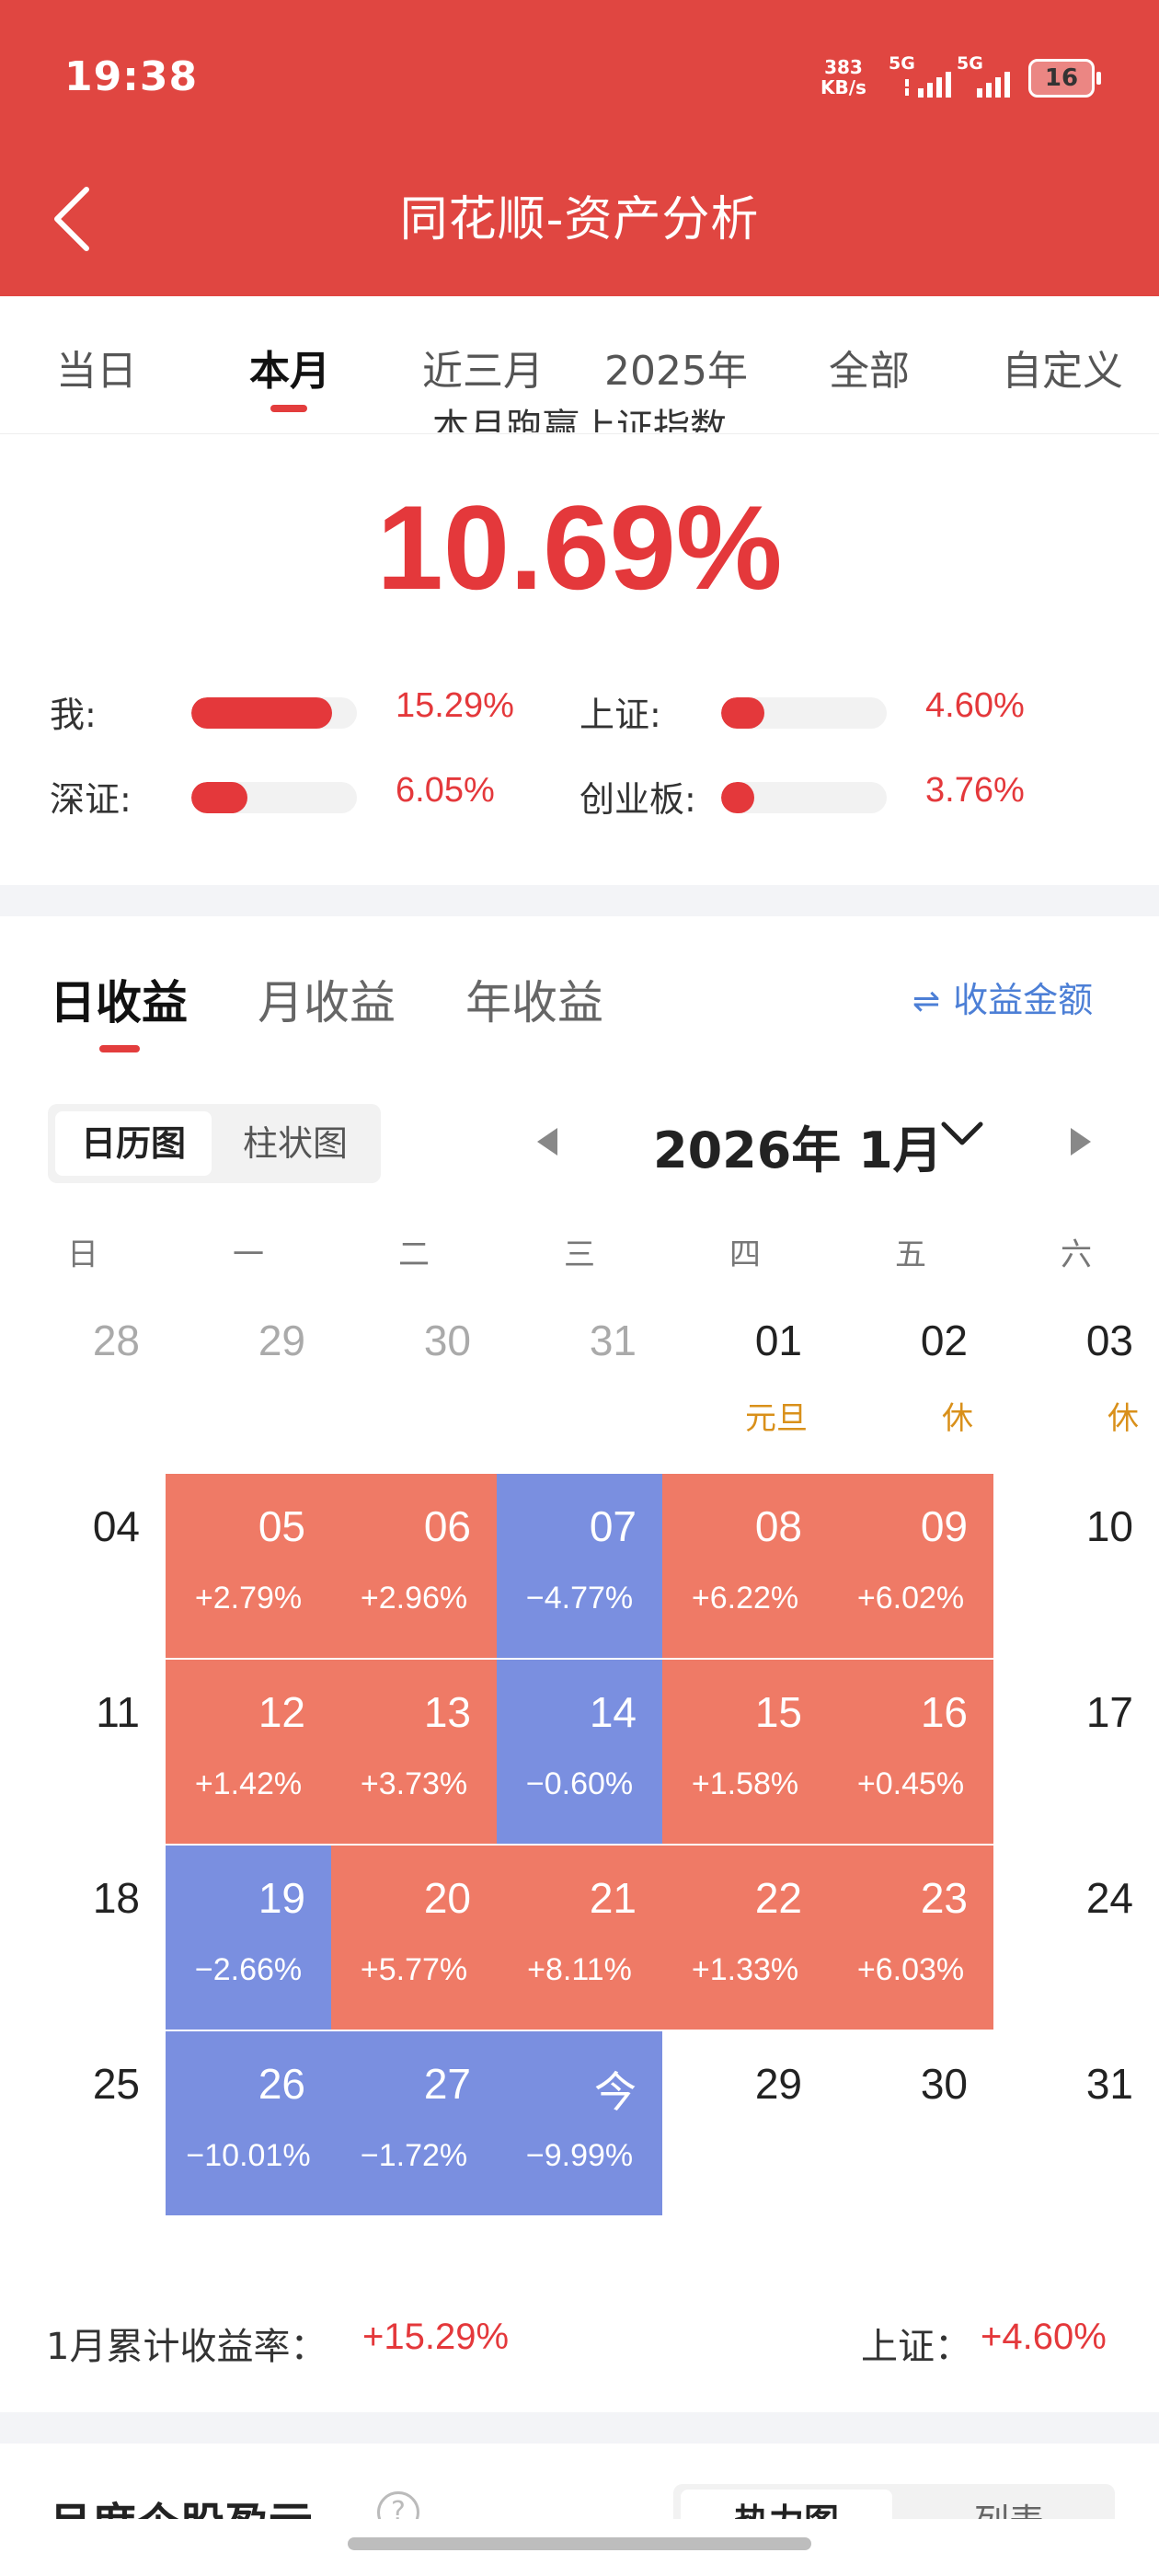 This screenshot has width=1159, height=2576. What do you see at coordinates (1109, 1340) in the screenshot?
I see `day-number: 03` at bounding box center [1109, 1340].